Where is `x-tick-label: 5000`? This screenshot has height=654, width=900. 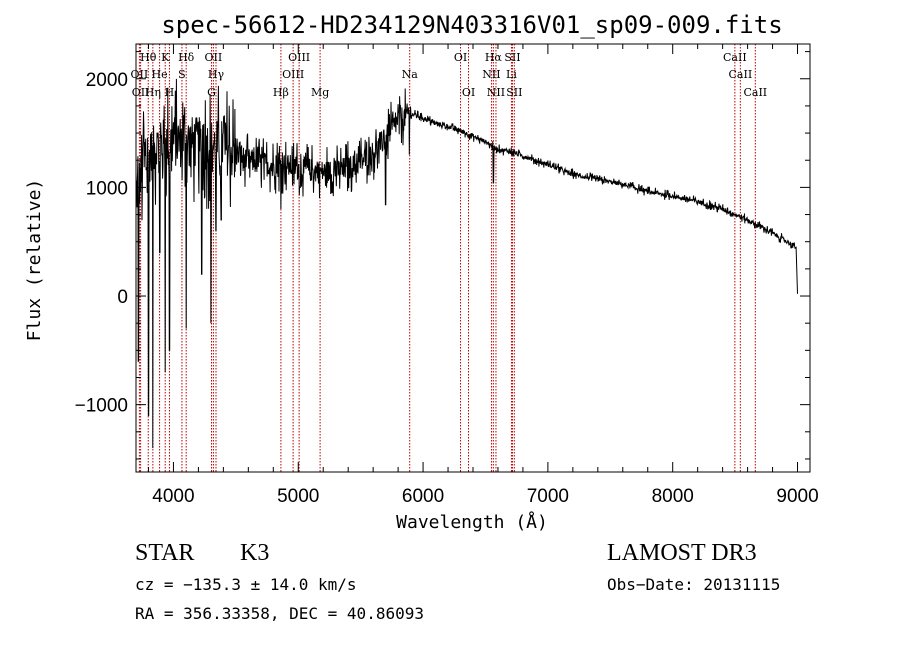 x-tick-label: 5000 is located at coordinates (298, 496).